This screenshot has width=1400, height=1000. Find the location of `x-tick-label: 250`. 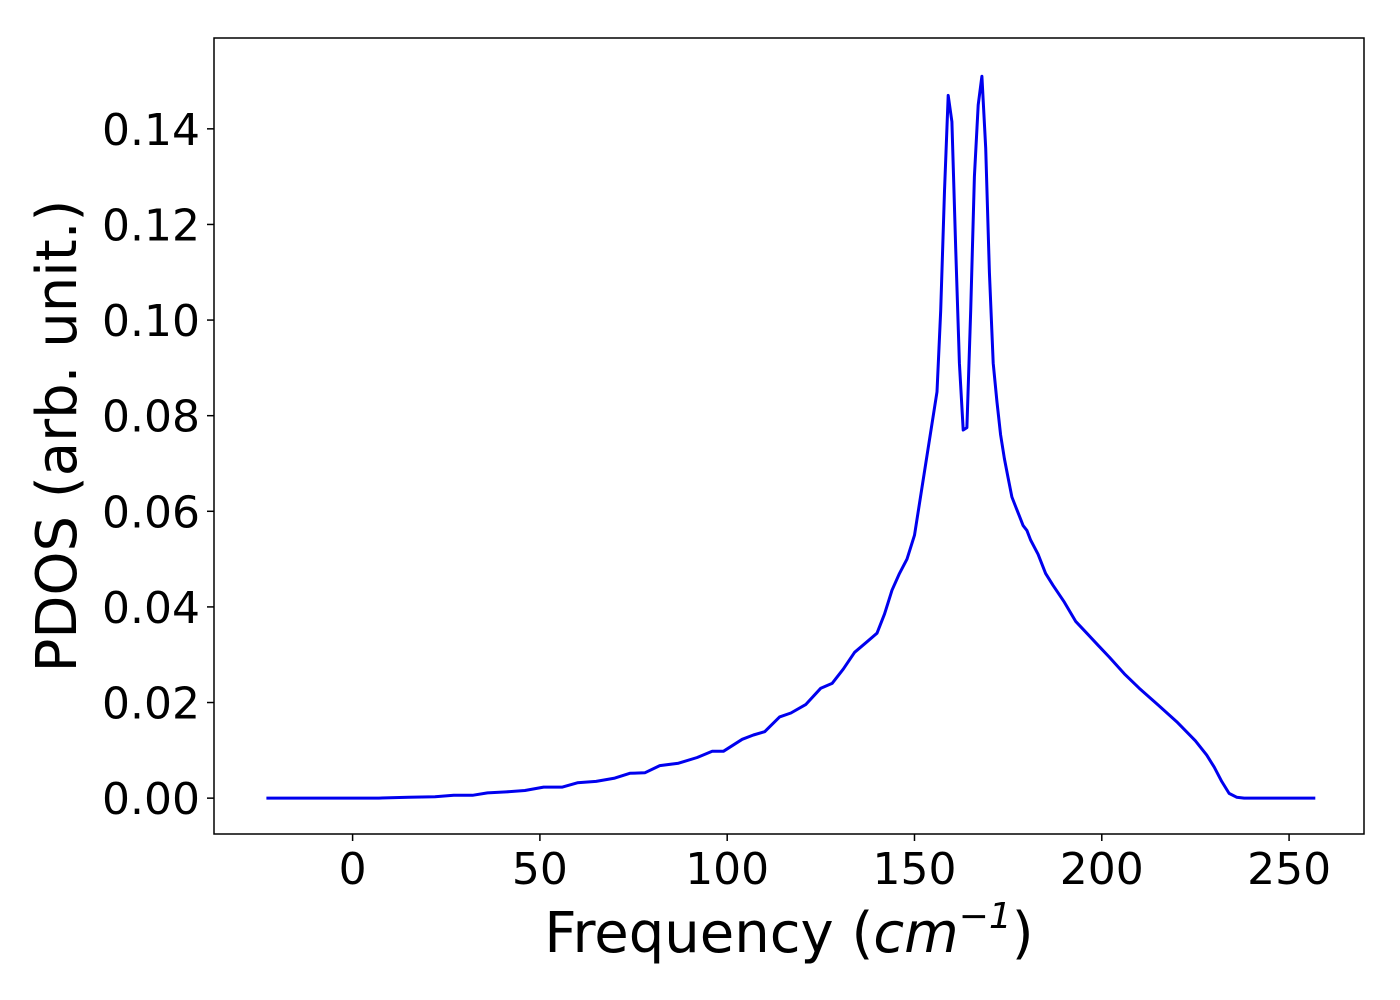

x-tick-label: 250 is located at coordinates (1289, 869).